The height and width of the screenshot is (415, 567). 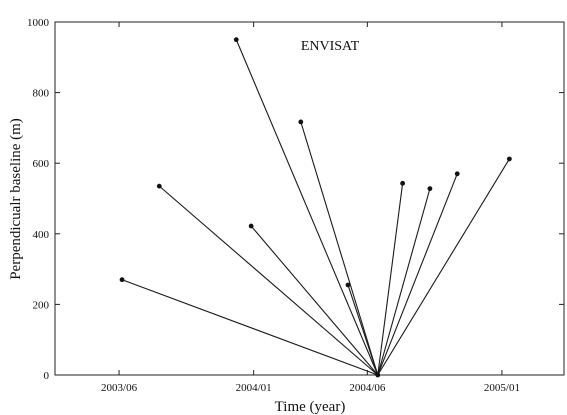 What do you see at coordinates (47, 376) in the screenshot?
I see `y-tick-label: 0` at bounding box center [47, 376].